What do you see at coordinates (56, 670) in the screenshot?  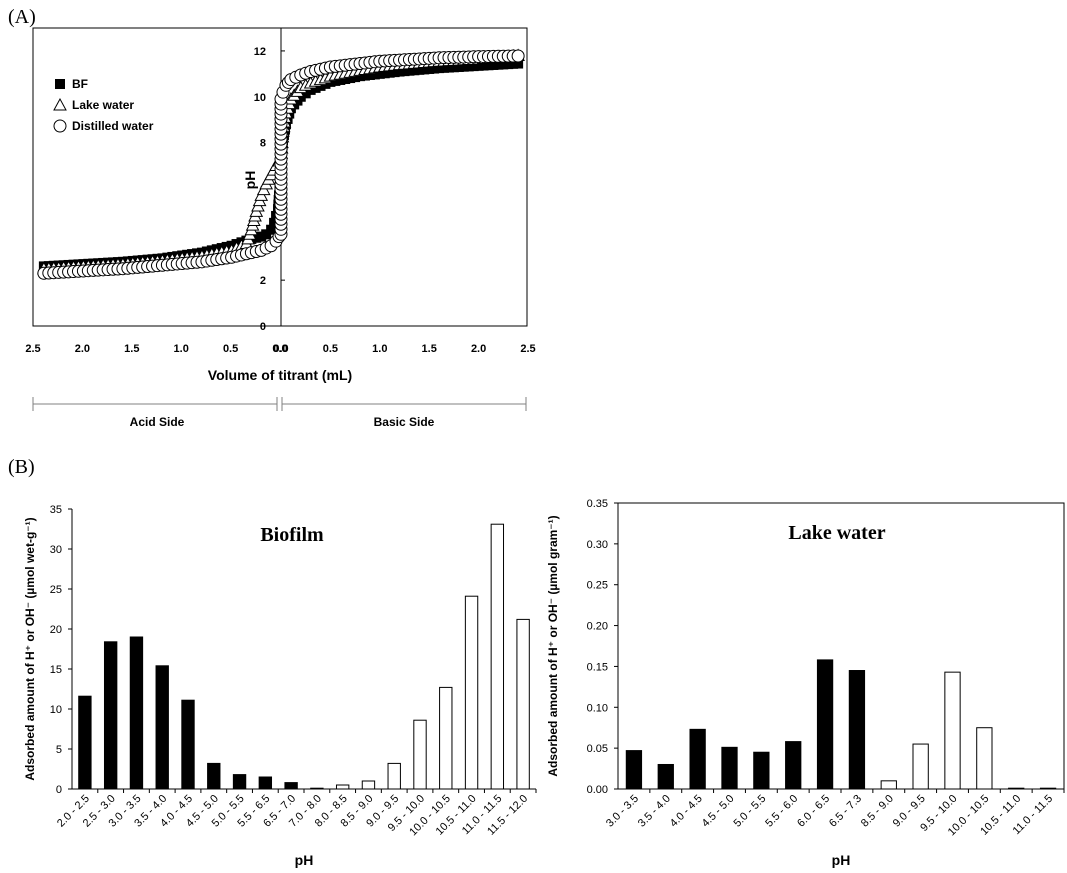 I see `y-tick-label: 15` at bounding box center [56, 670].